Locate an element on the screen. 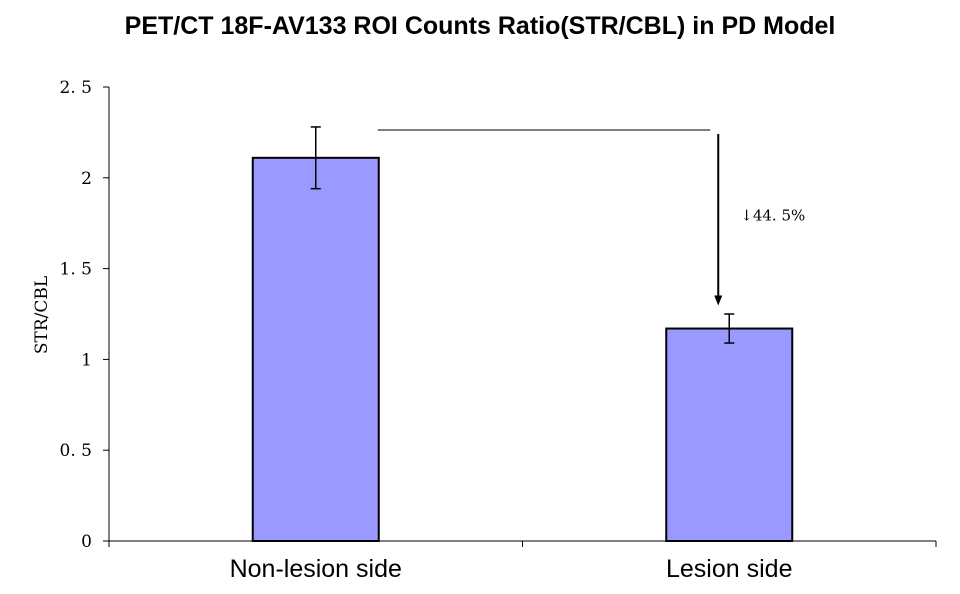  arrow-head is located at coordinates (718, 300).